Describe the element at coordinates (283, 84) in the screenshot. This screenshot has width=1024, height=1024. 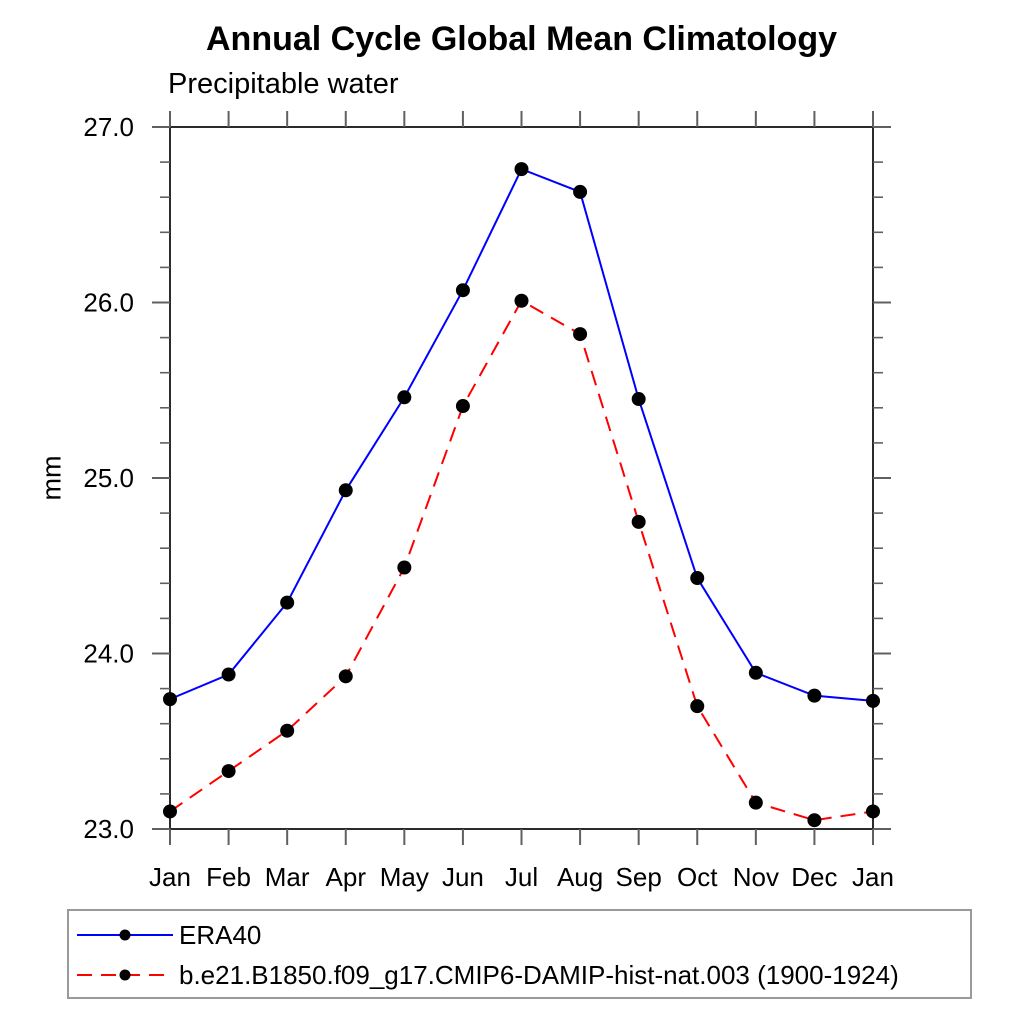
I see `chart-subtitle: Precipitable water` at that location.